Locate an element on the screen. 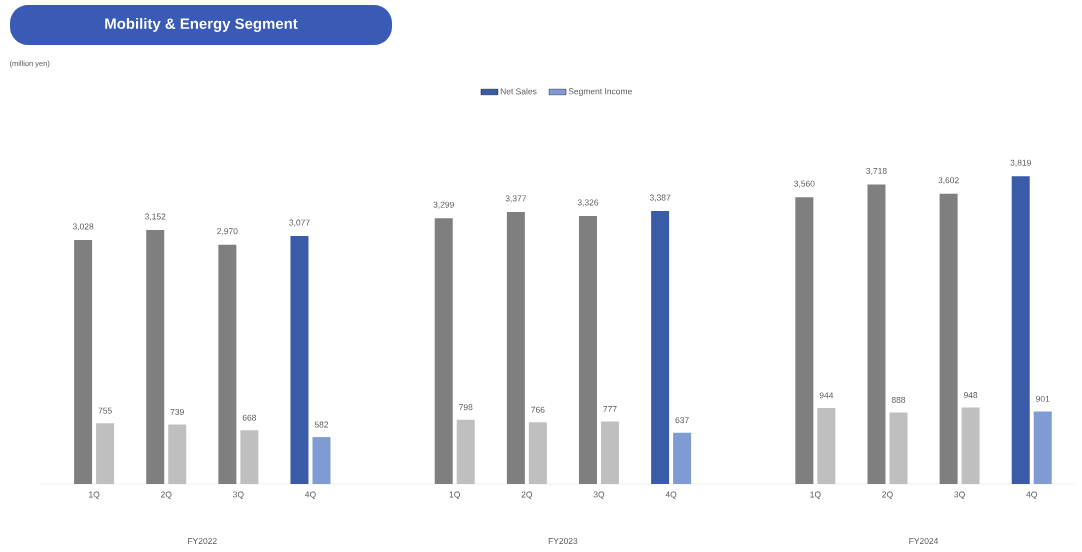 This screenshot has height=552, width=1082. data-label: 2,970 is located at coordinates (227, 232).